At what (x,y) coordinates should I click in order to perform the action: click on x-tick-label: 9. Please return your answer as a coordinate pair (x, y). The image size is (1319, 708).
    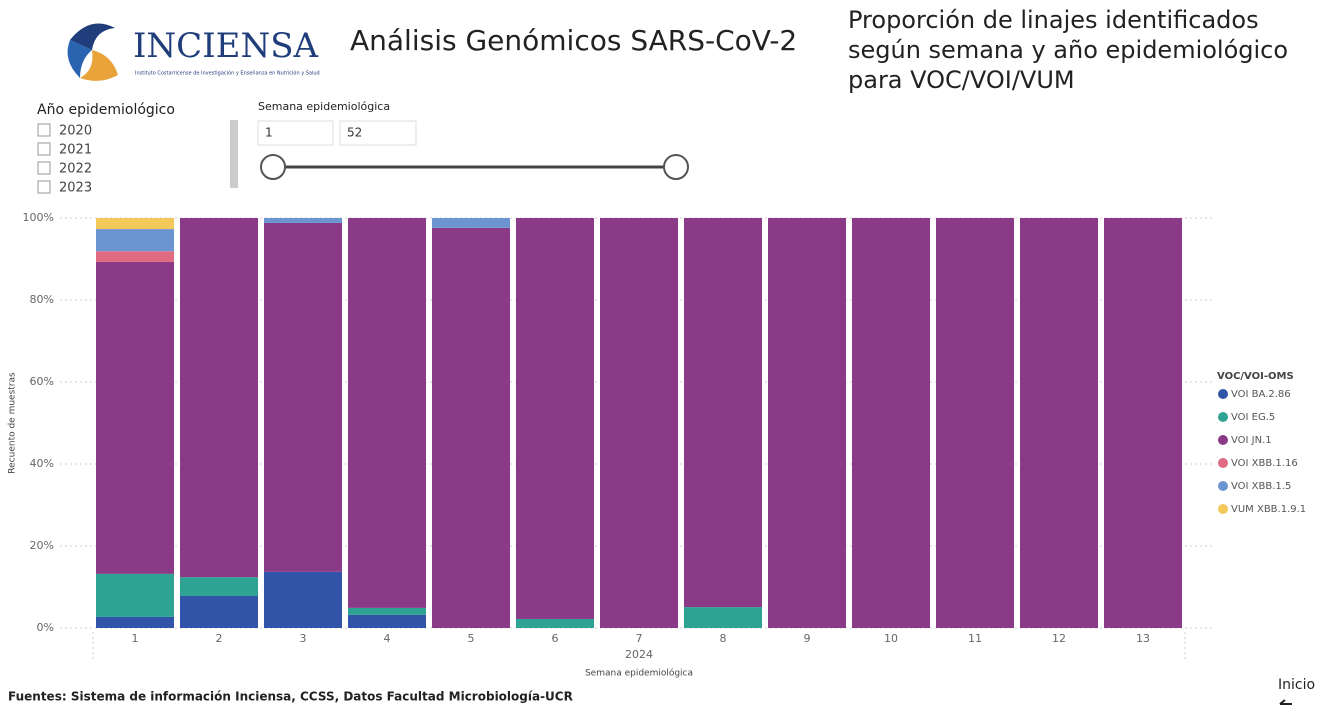
    Looking at the image, I should click on (807, 638).